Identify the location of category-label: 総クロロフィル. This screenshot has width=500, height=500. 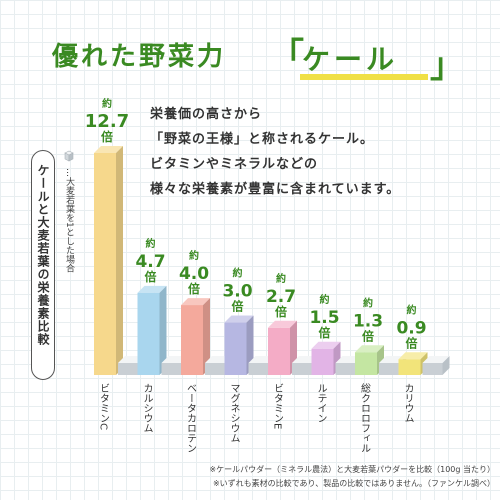
(365, 417).